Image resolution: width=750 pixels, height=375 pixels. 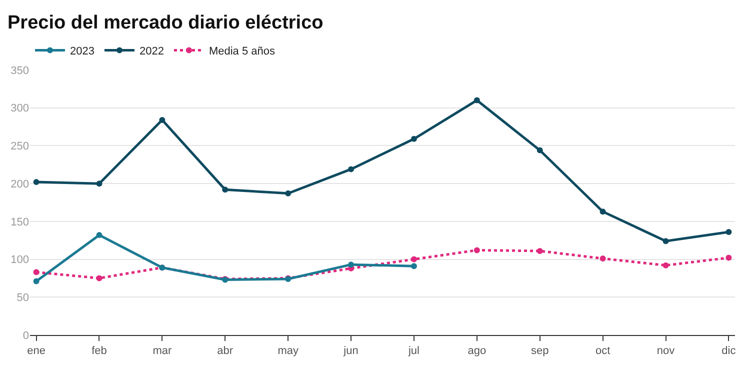 What do you see at coordinates (36, 351) in the screenshot?
I see `x-tick-label: ene` at bounding box center [36, 351].